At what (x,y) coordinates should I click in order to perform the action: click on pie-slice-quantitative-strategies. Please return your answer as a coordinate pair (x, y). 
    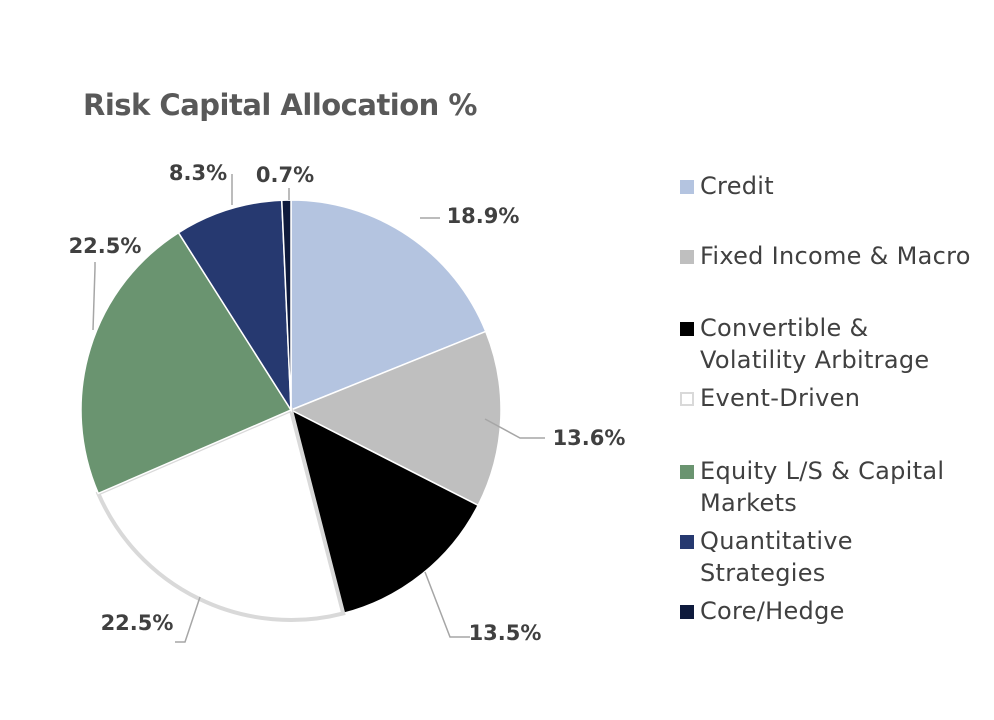
    Looking at the image, I should click on (234, 306).